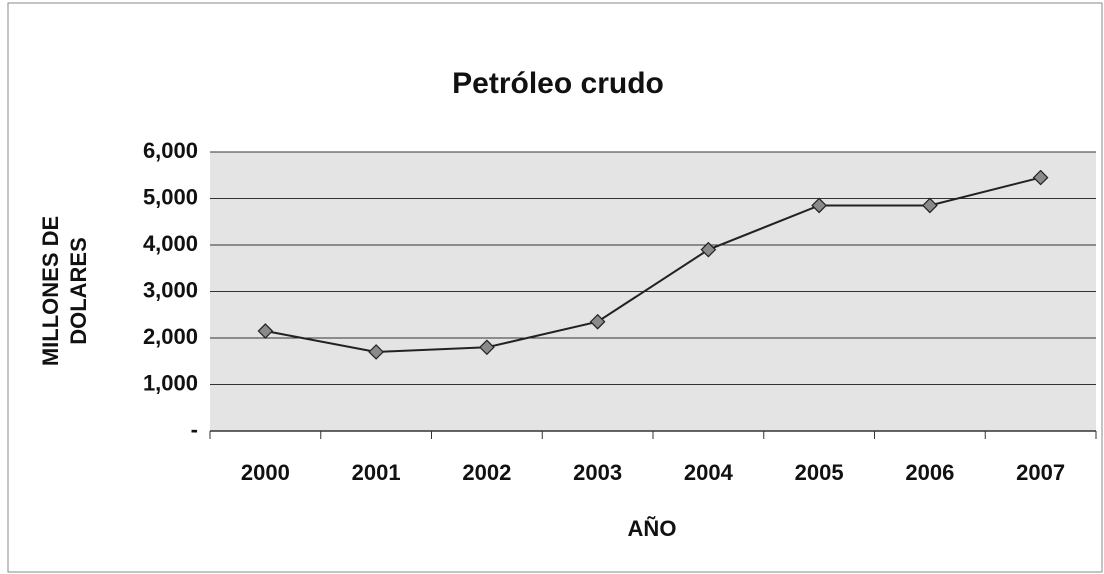 The height and width of the screenshot is (574, 1104). Describe the element at coordinates (50, 291) in the screenshot. I see `y-axis-label-line: MILLONES DE` at that location.